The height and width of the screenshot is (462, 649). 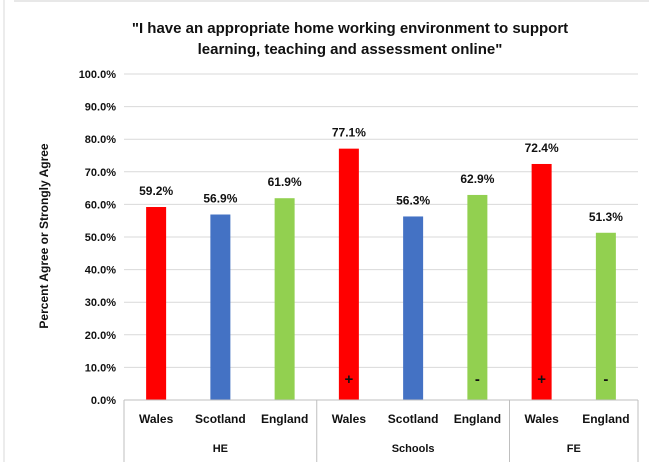 I want to click on y-tick-label: 20.0%, so click(x=100, y=336).